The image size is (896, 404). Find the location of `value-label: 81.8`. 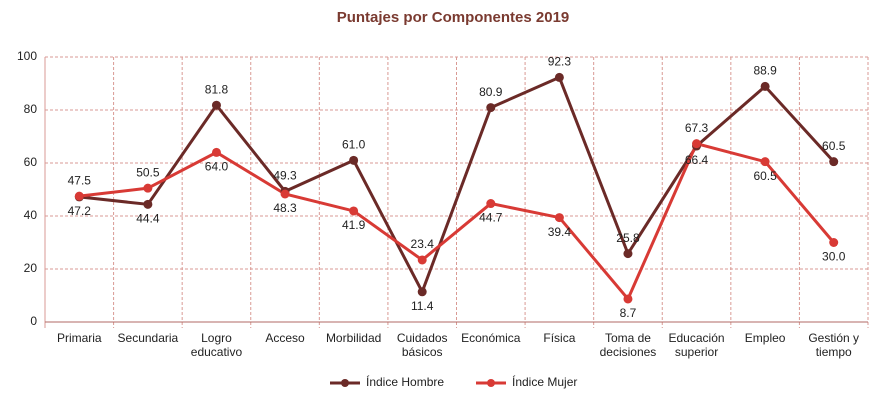

value-label: 81.8 is located at coordinates (217, 89).